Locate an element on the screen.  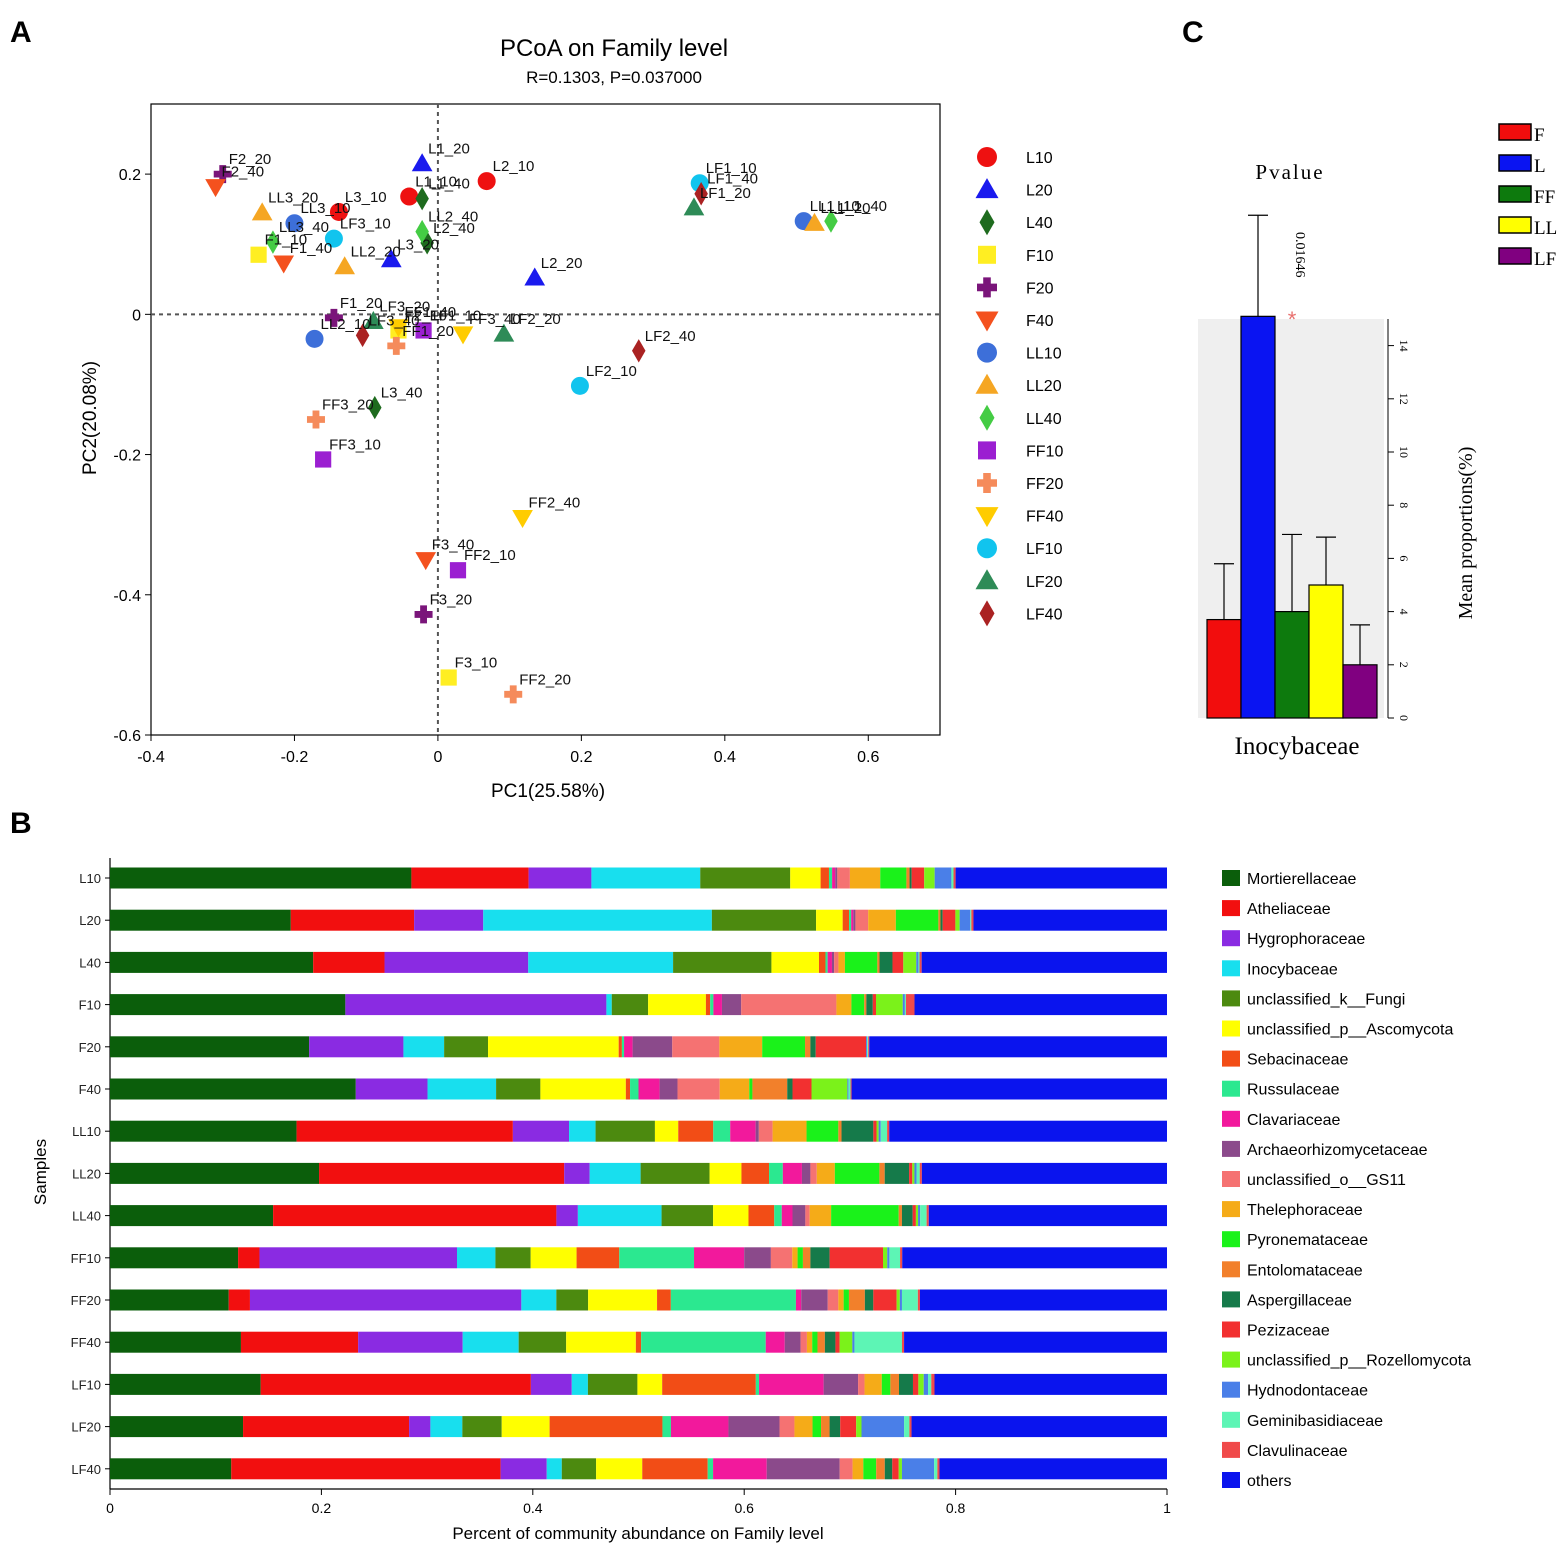
stacked-segment-ll40-hydnodontaceae is located at coordinates (919, 1216).